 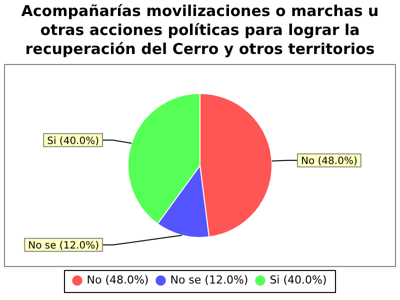 What do you see at coordinates (73, 141) in the screenshot?
I see `slice-label: Si (40.0%)` at bounding box center [73, 141].